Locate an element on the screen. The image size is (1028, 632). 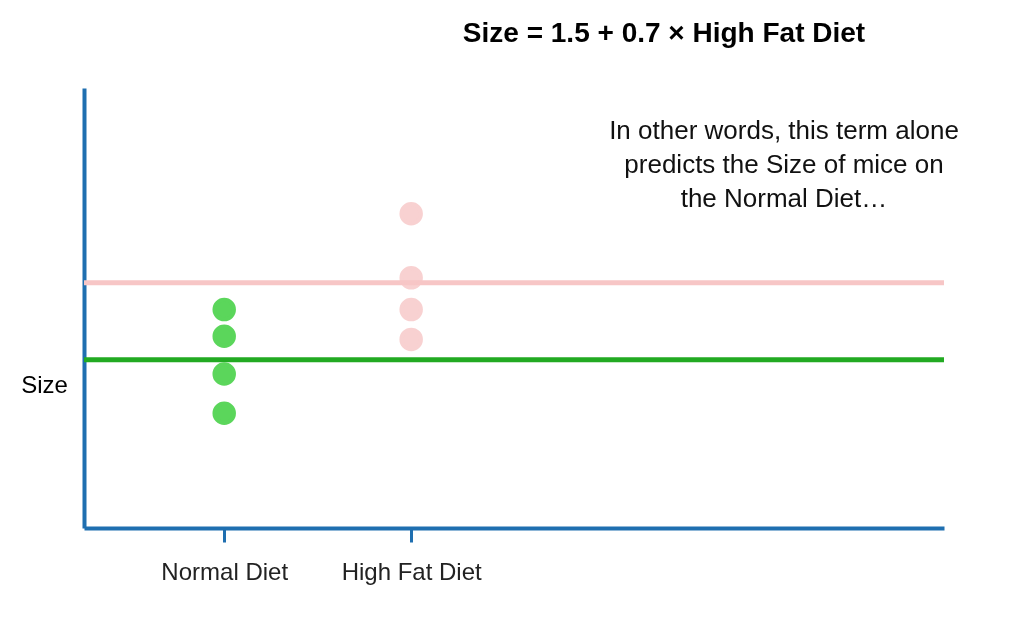
x-tick-label: Normal Diet is located at coordinates (225, 571).